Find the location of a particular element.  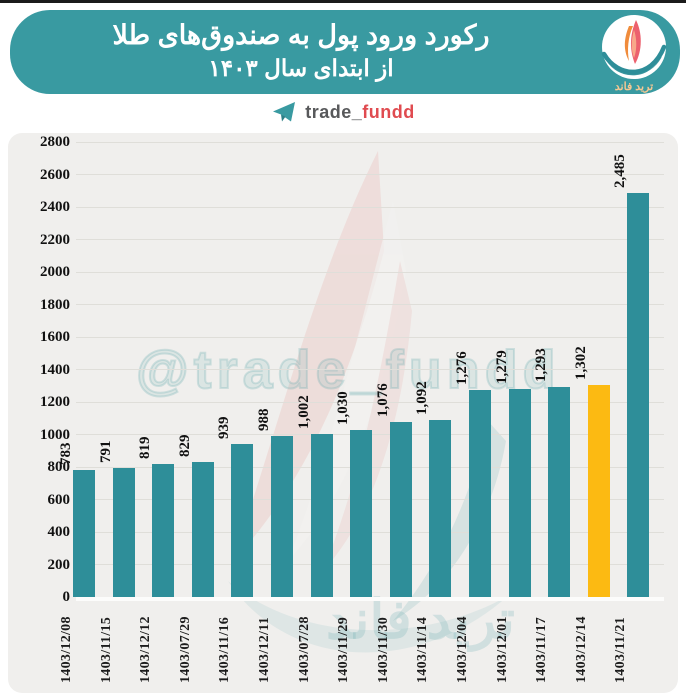

bar-value-label: 1,276 is located at coordinates (462, 367).